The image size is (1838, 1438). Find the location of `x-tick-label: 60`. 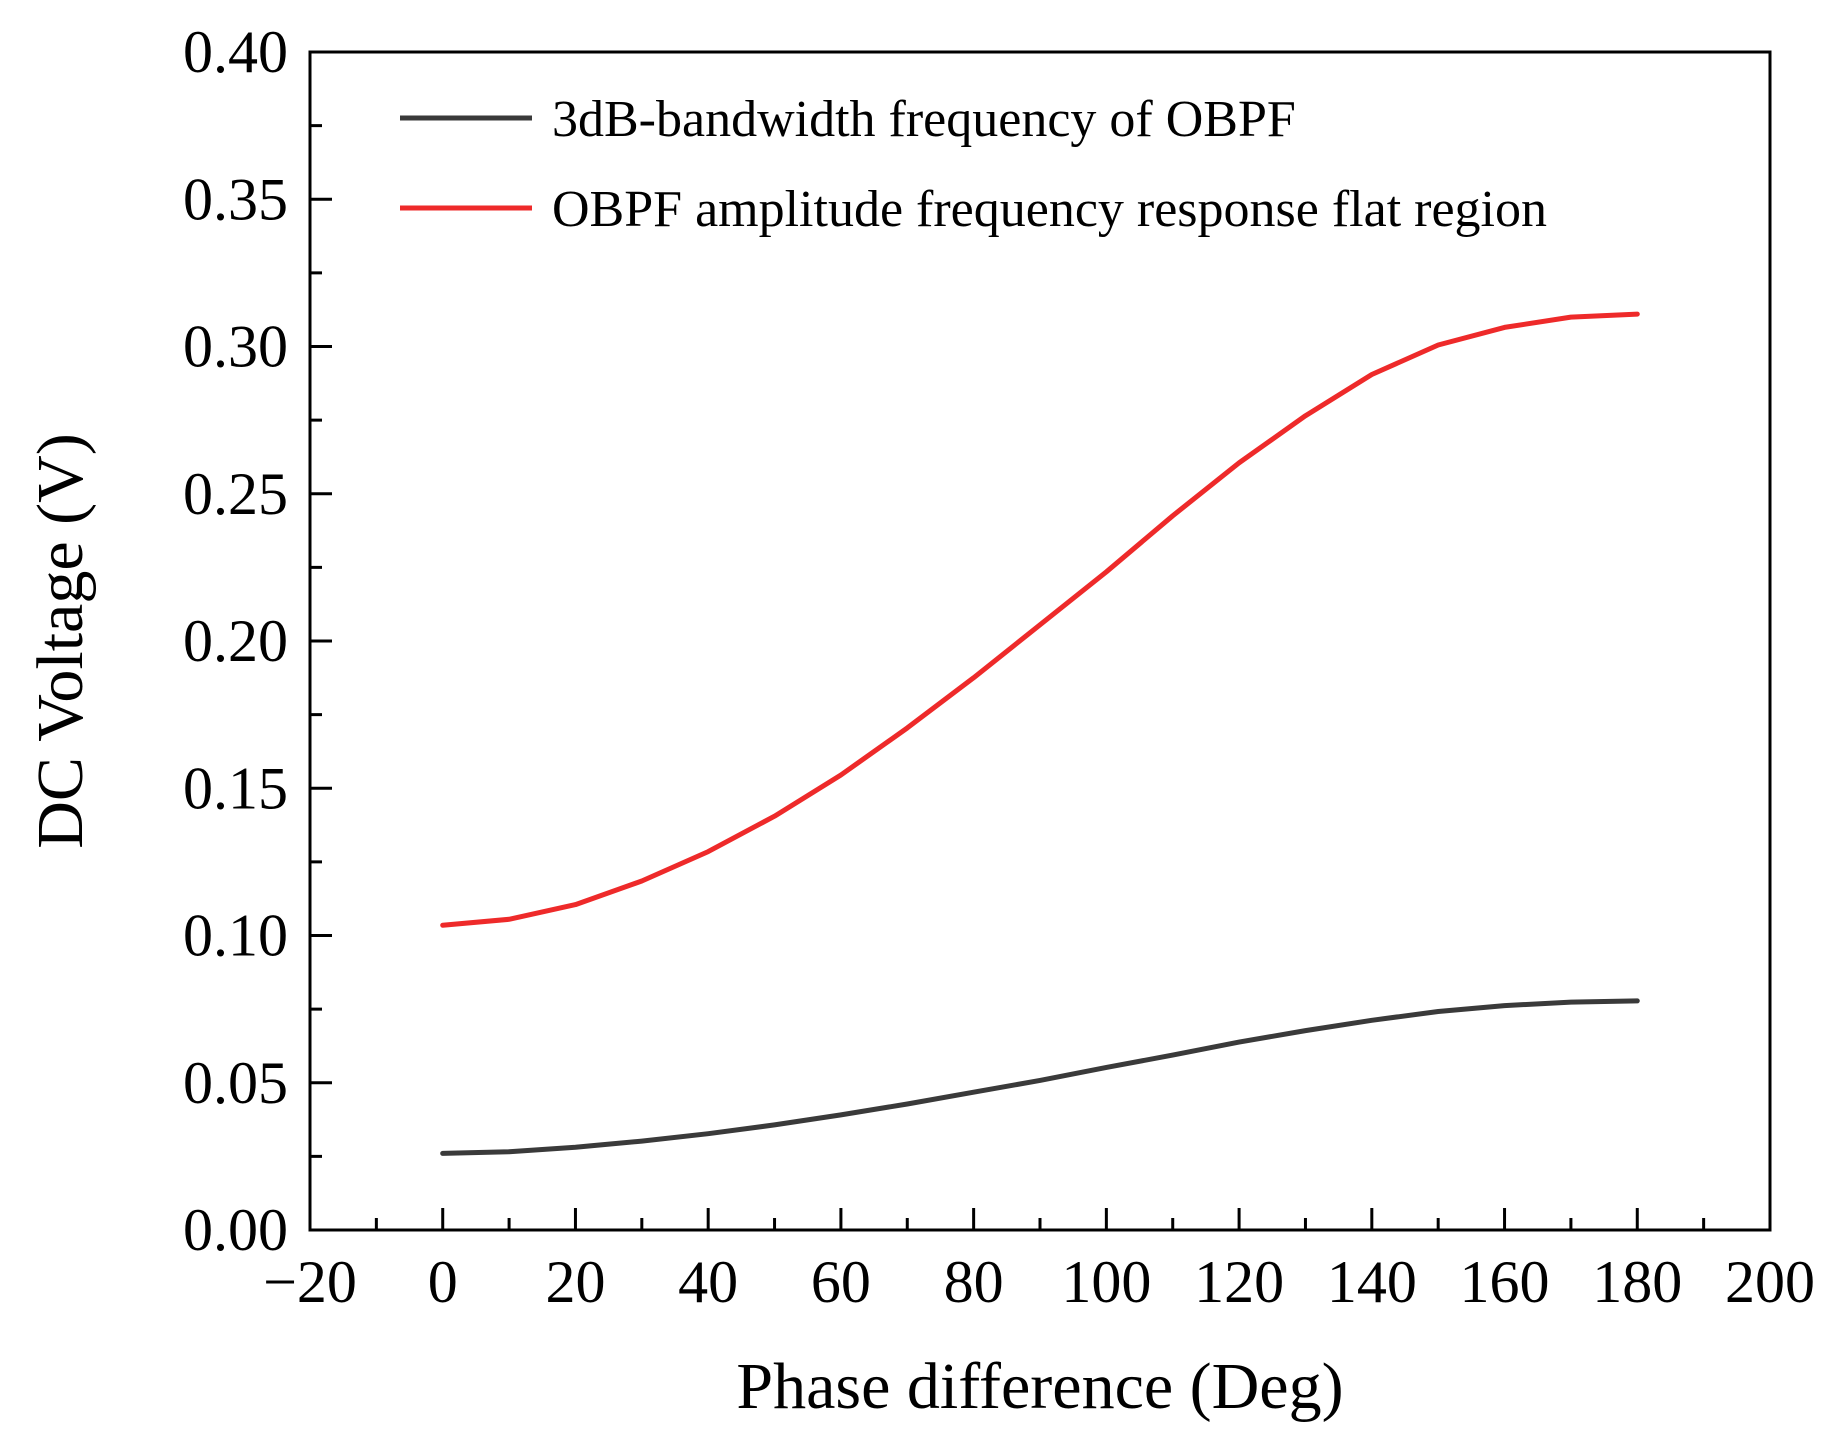

x-tick-label: 60 is located at coordinates (841, 1282).